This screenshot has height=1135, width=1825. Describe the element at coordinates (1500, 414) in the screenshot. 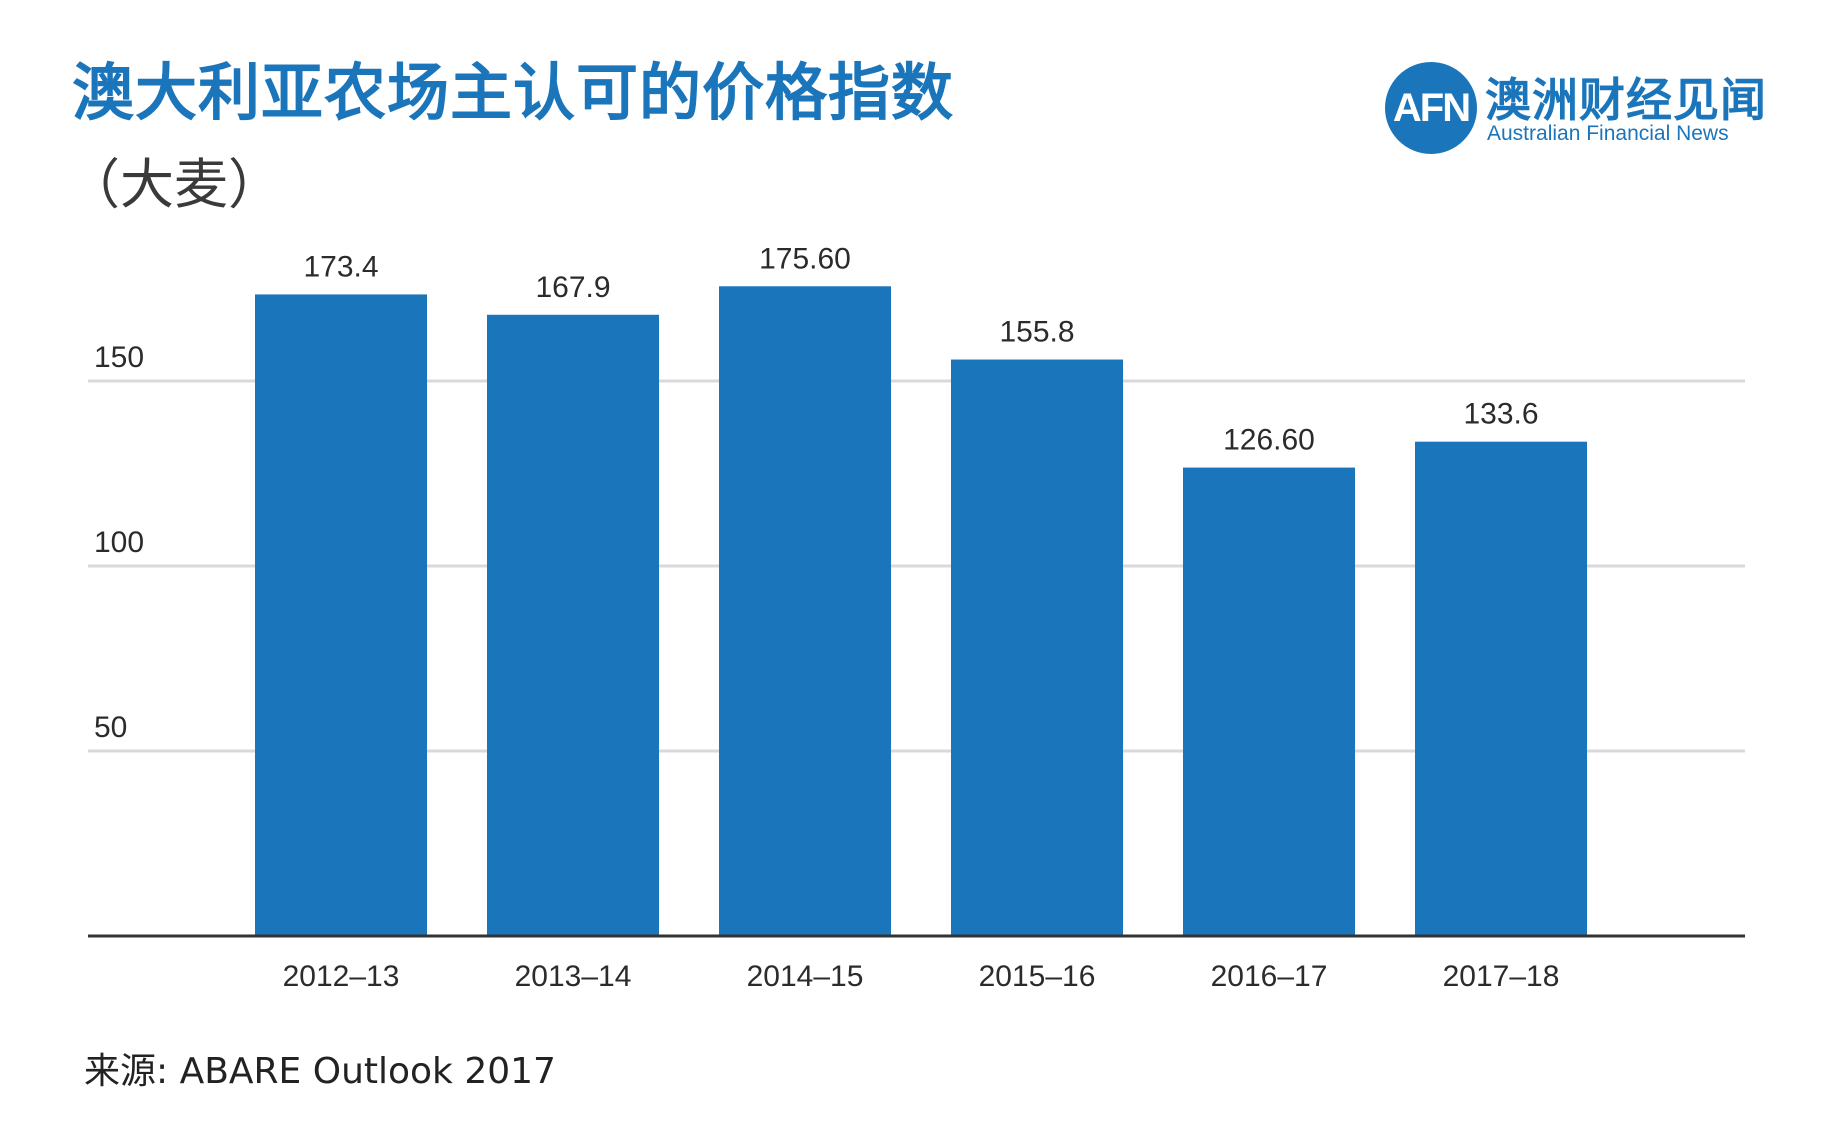

I see `bar-value-label-6: 133.6` at that location.